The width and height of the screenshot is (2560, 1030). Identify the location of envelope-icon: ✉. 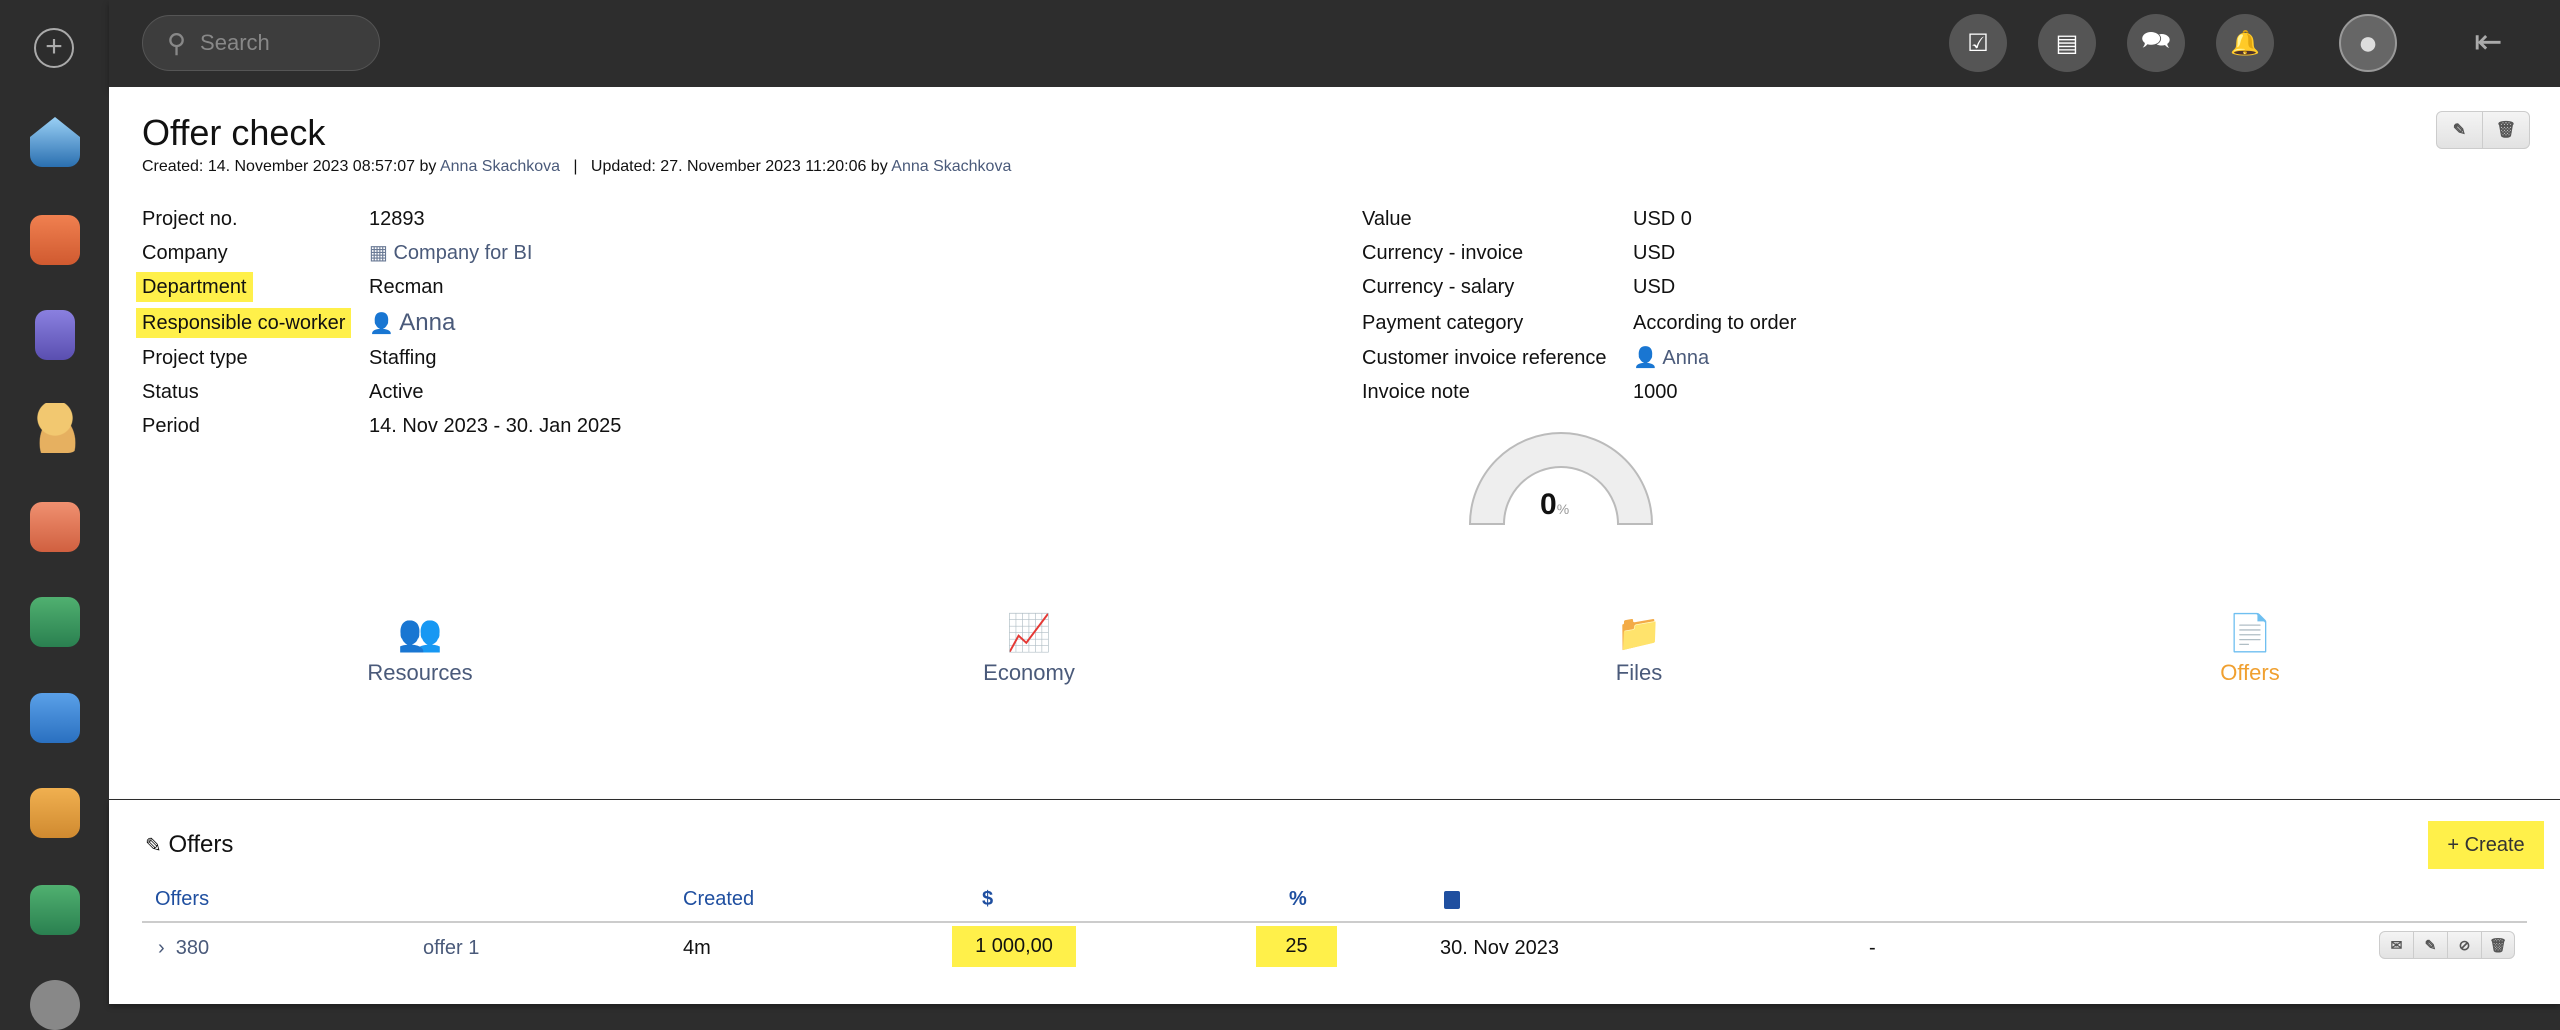
(2396, 944).